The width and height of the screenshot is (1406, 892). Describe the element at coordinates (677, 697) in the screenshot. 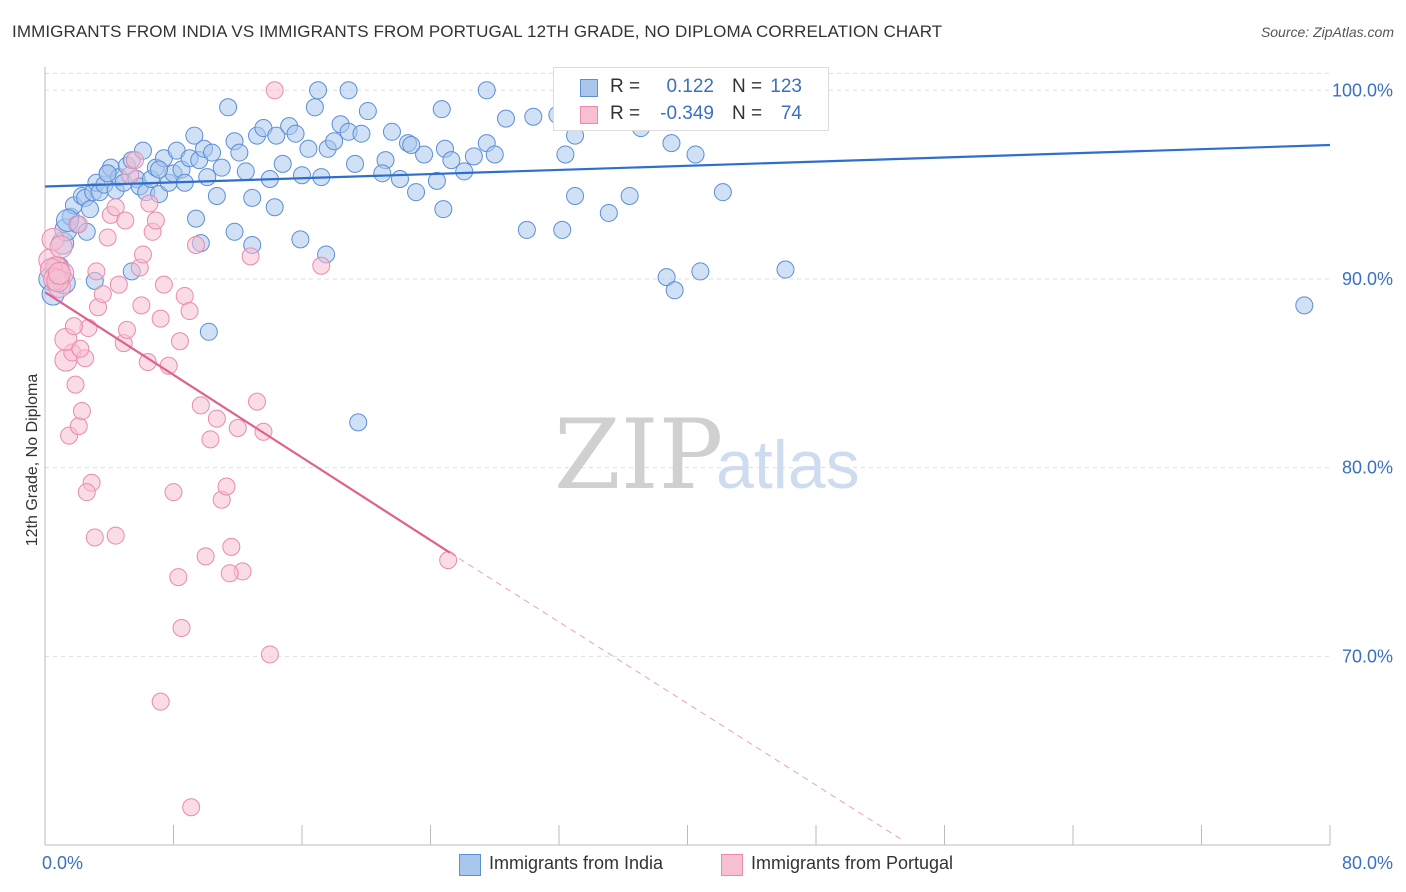

I see `trend-extension-portugal` at that location.